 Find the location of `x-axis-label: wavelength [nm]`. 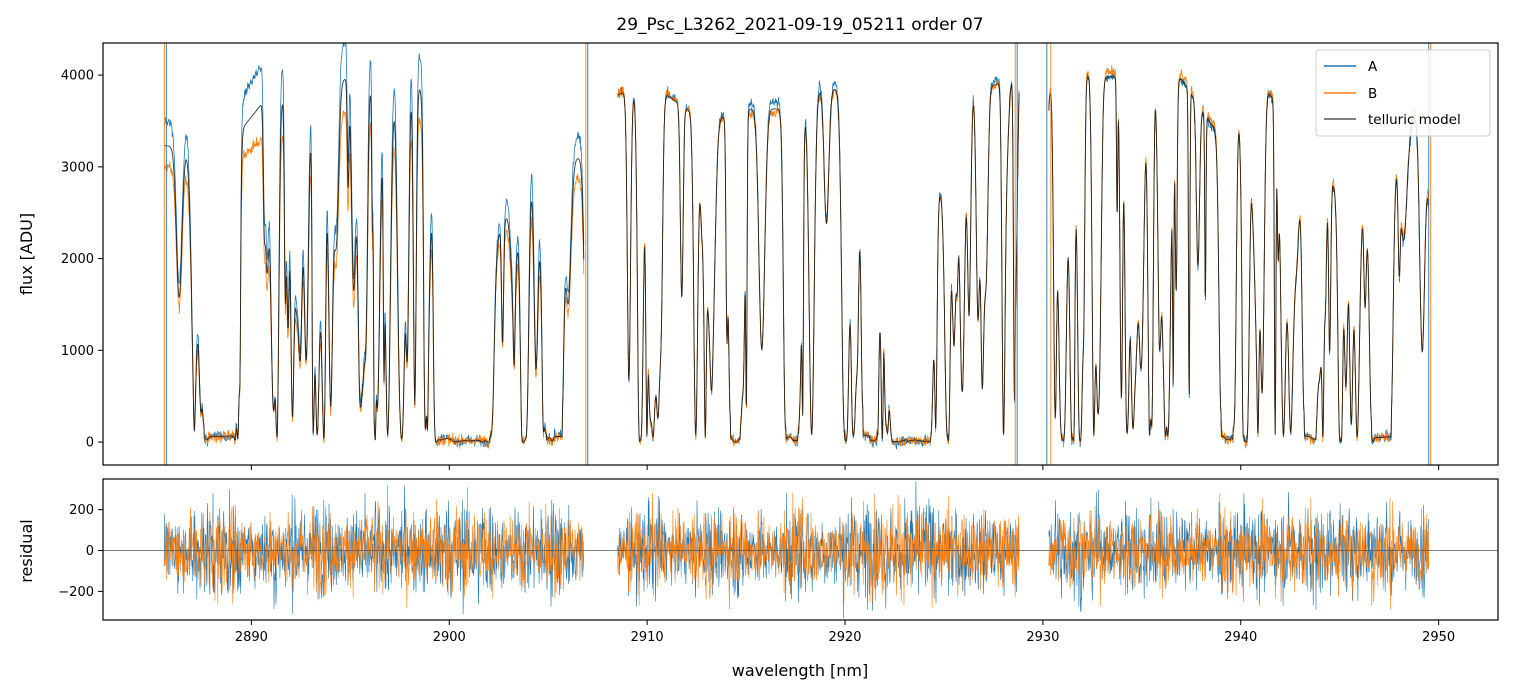

x-axis-label: wavelength [nm] is located at coordinates (800, 670).